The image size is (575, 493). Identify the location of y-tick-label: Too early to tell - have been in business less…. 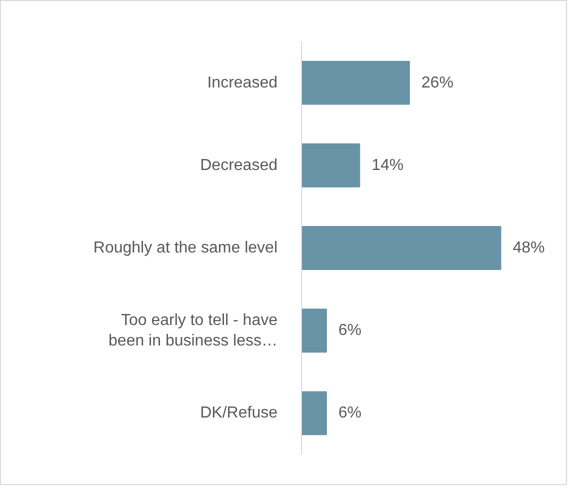
(193, 331).